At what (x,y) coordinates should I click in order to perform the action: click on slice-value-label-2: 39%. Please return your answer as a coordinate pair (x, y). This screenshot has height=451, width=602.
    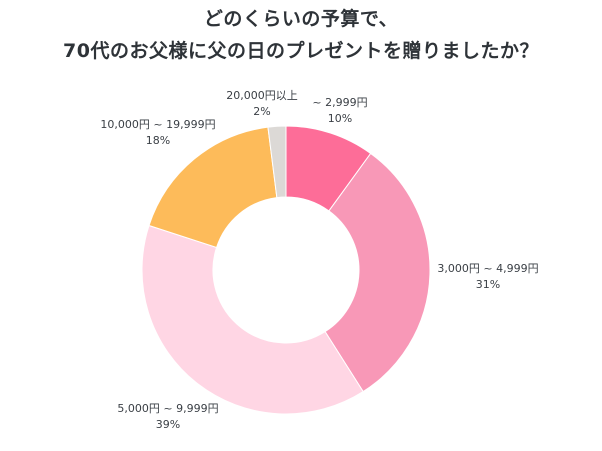
    Looking at the image, I should click on (168, 424).